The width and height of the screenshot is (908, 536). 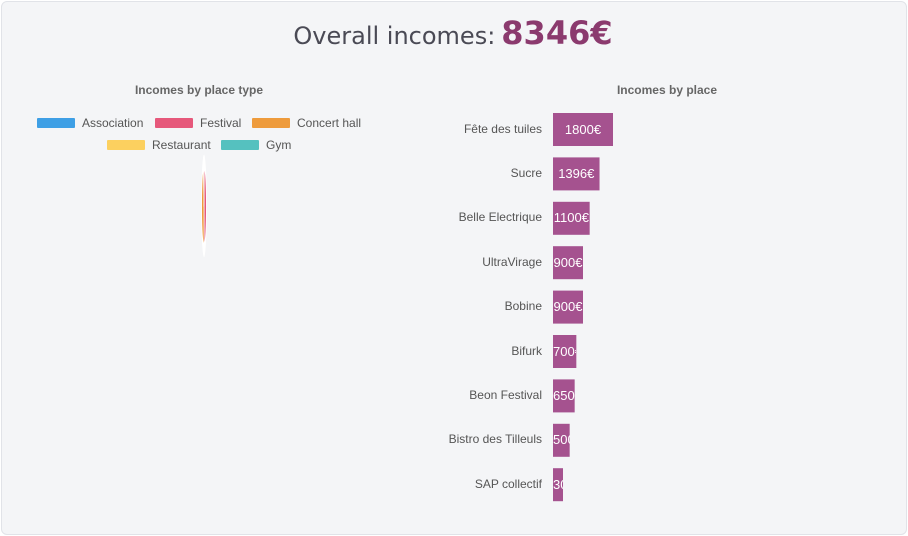 What do you see at coordinates (526, 350) in the screenshot?
I see `bar-category-label: Bifurk` at bounding box center [526, 350].